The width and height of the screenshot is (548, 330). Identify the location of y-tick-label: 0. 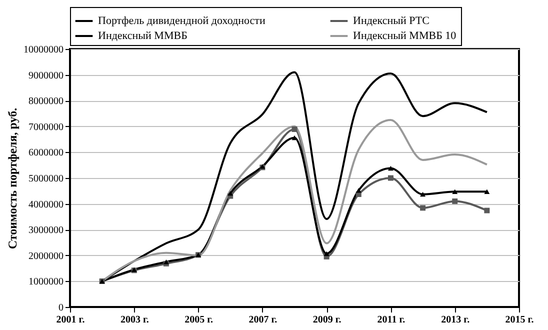
(61, 308).